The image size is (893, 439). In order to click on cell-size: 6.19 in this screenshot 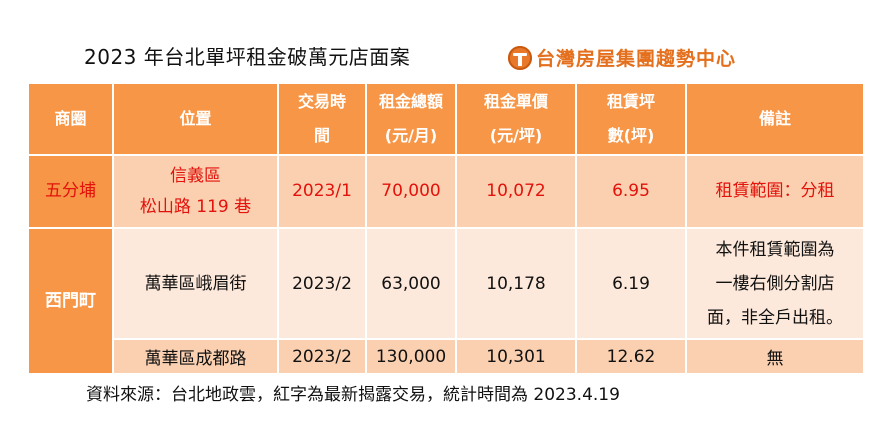, I will do `click(631, 283)`.